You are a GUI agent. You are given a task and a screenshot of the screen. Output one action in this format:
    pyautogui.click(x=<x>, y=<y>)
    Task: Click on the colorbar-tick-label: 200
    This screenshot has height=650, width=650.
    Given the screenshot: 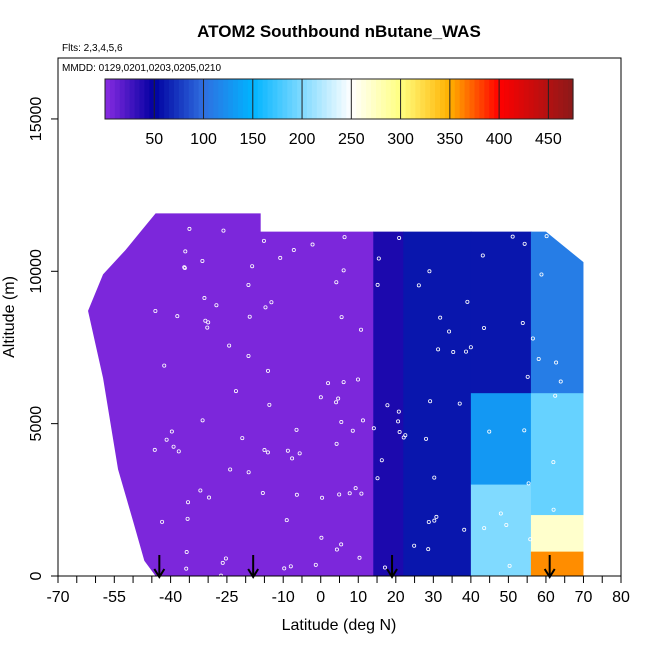 What is the action you would take?
    pyautogui.click(x=302, y=139)
    